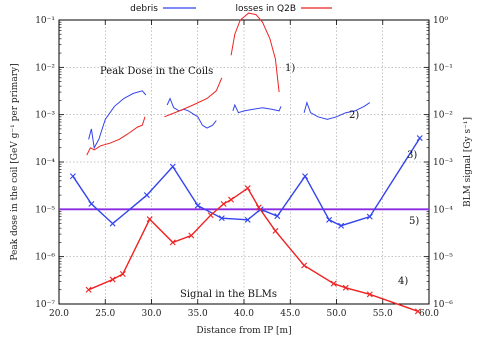 This screenshot has height=343, width=481. I want to click on annotation-5: 5), so click(414, 221).